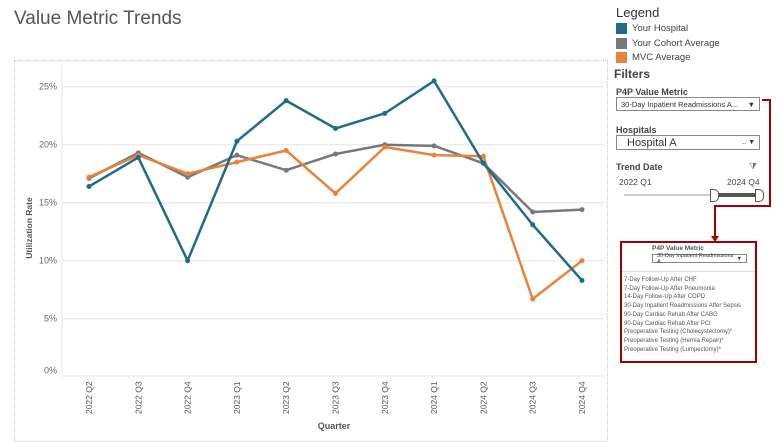  I want to click on callout-metric-dropdown: 30-Day Inpatient Readmissions A... ▼, so click(699, 258).